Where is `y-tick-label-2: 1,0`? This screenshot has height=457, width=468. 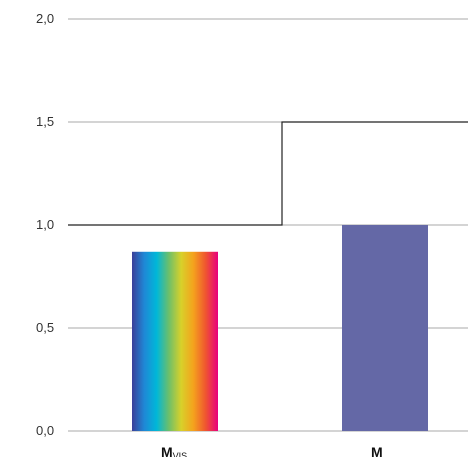 y-tick-label-2: 1,0 is located at coordinates (45, 224).